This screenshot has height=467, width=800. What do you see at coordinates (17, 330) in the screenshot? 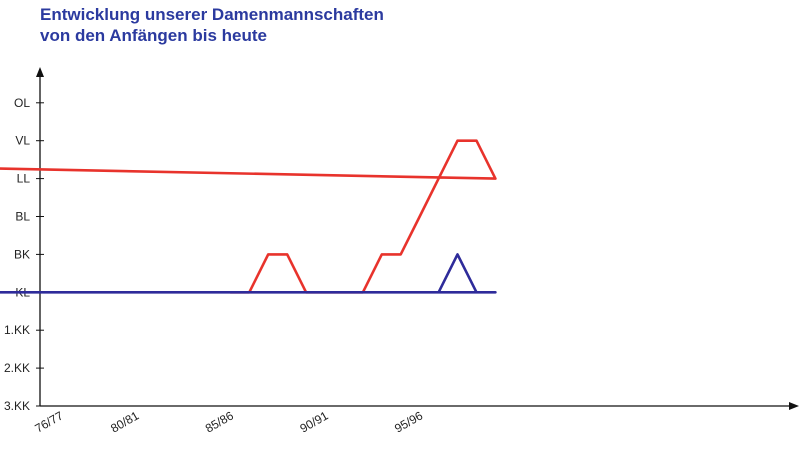
I see `y-tick-label: 1.KK` at bounding box center [17, 330].